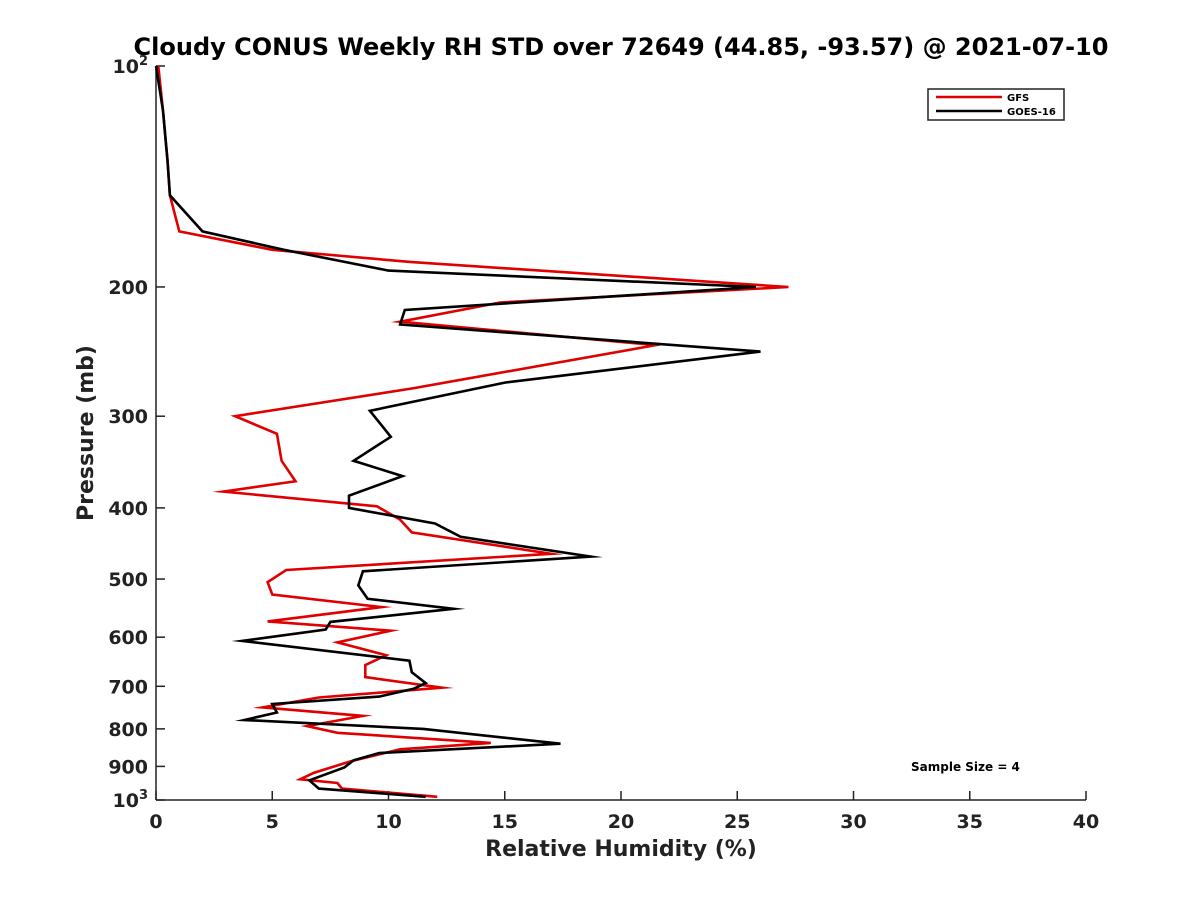  I want to click on x-tick-label: 40, so click(1086, 822).